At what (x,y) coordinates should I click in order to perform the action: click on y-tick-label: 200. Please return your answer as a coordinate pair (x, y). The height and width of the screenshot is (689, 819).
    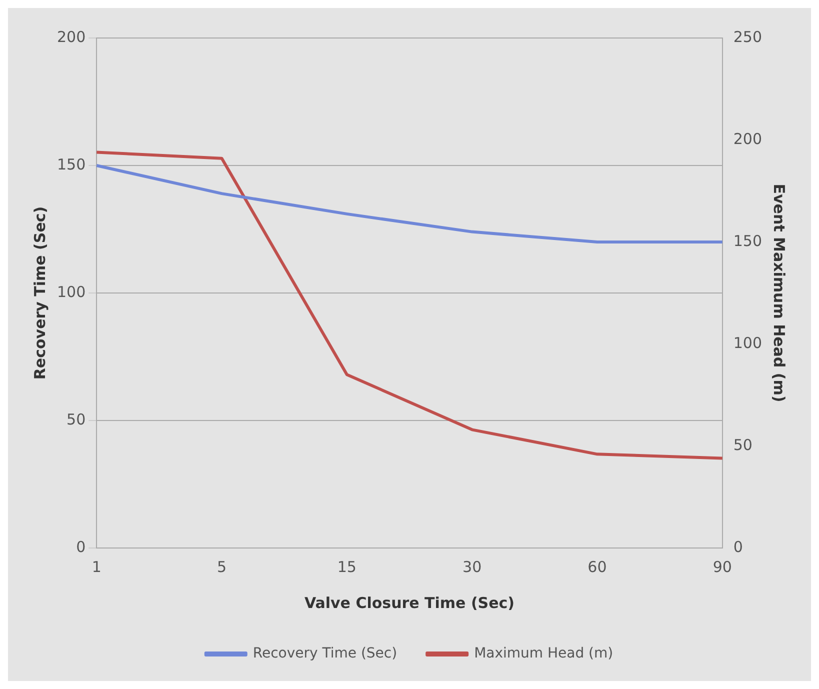
    Looking at the image, I should click on (71, 37).